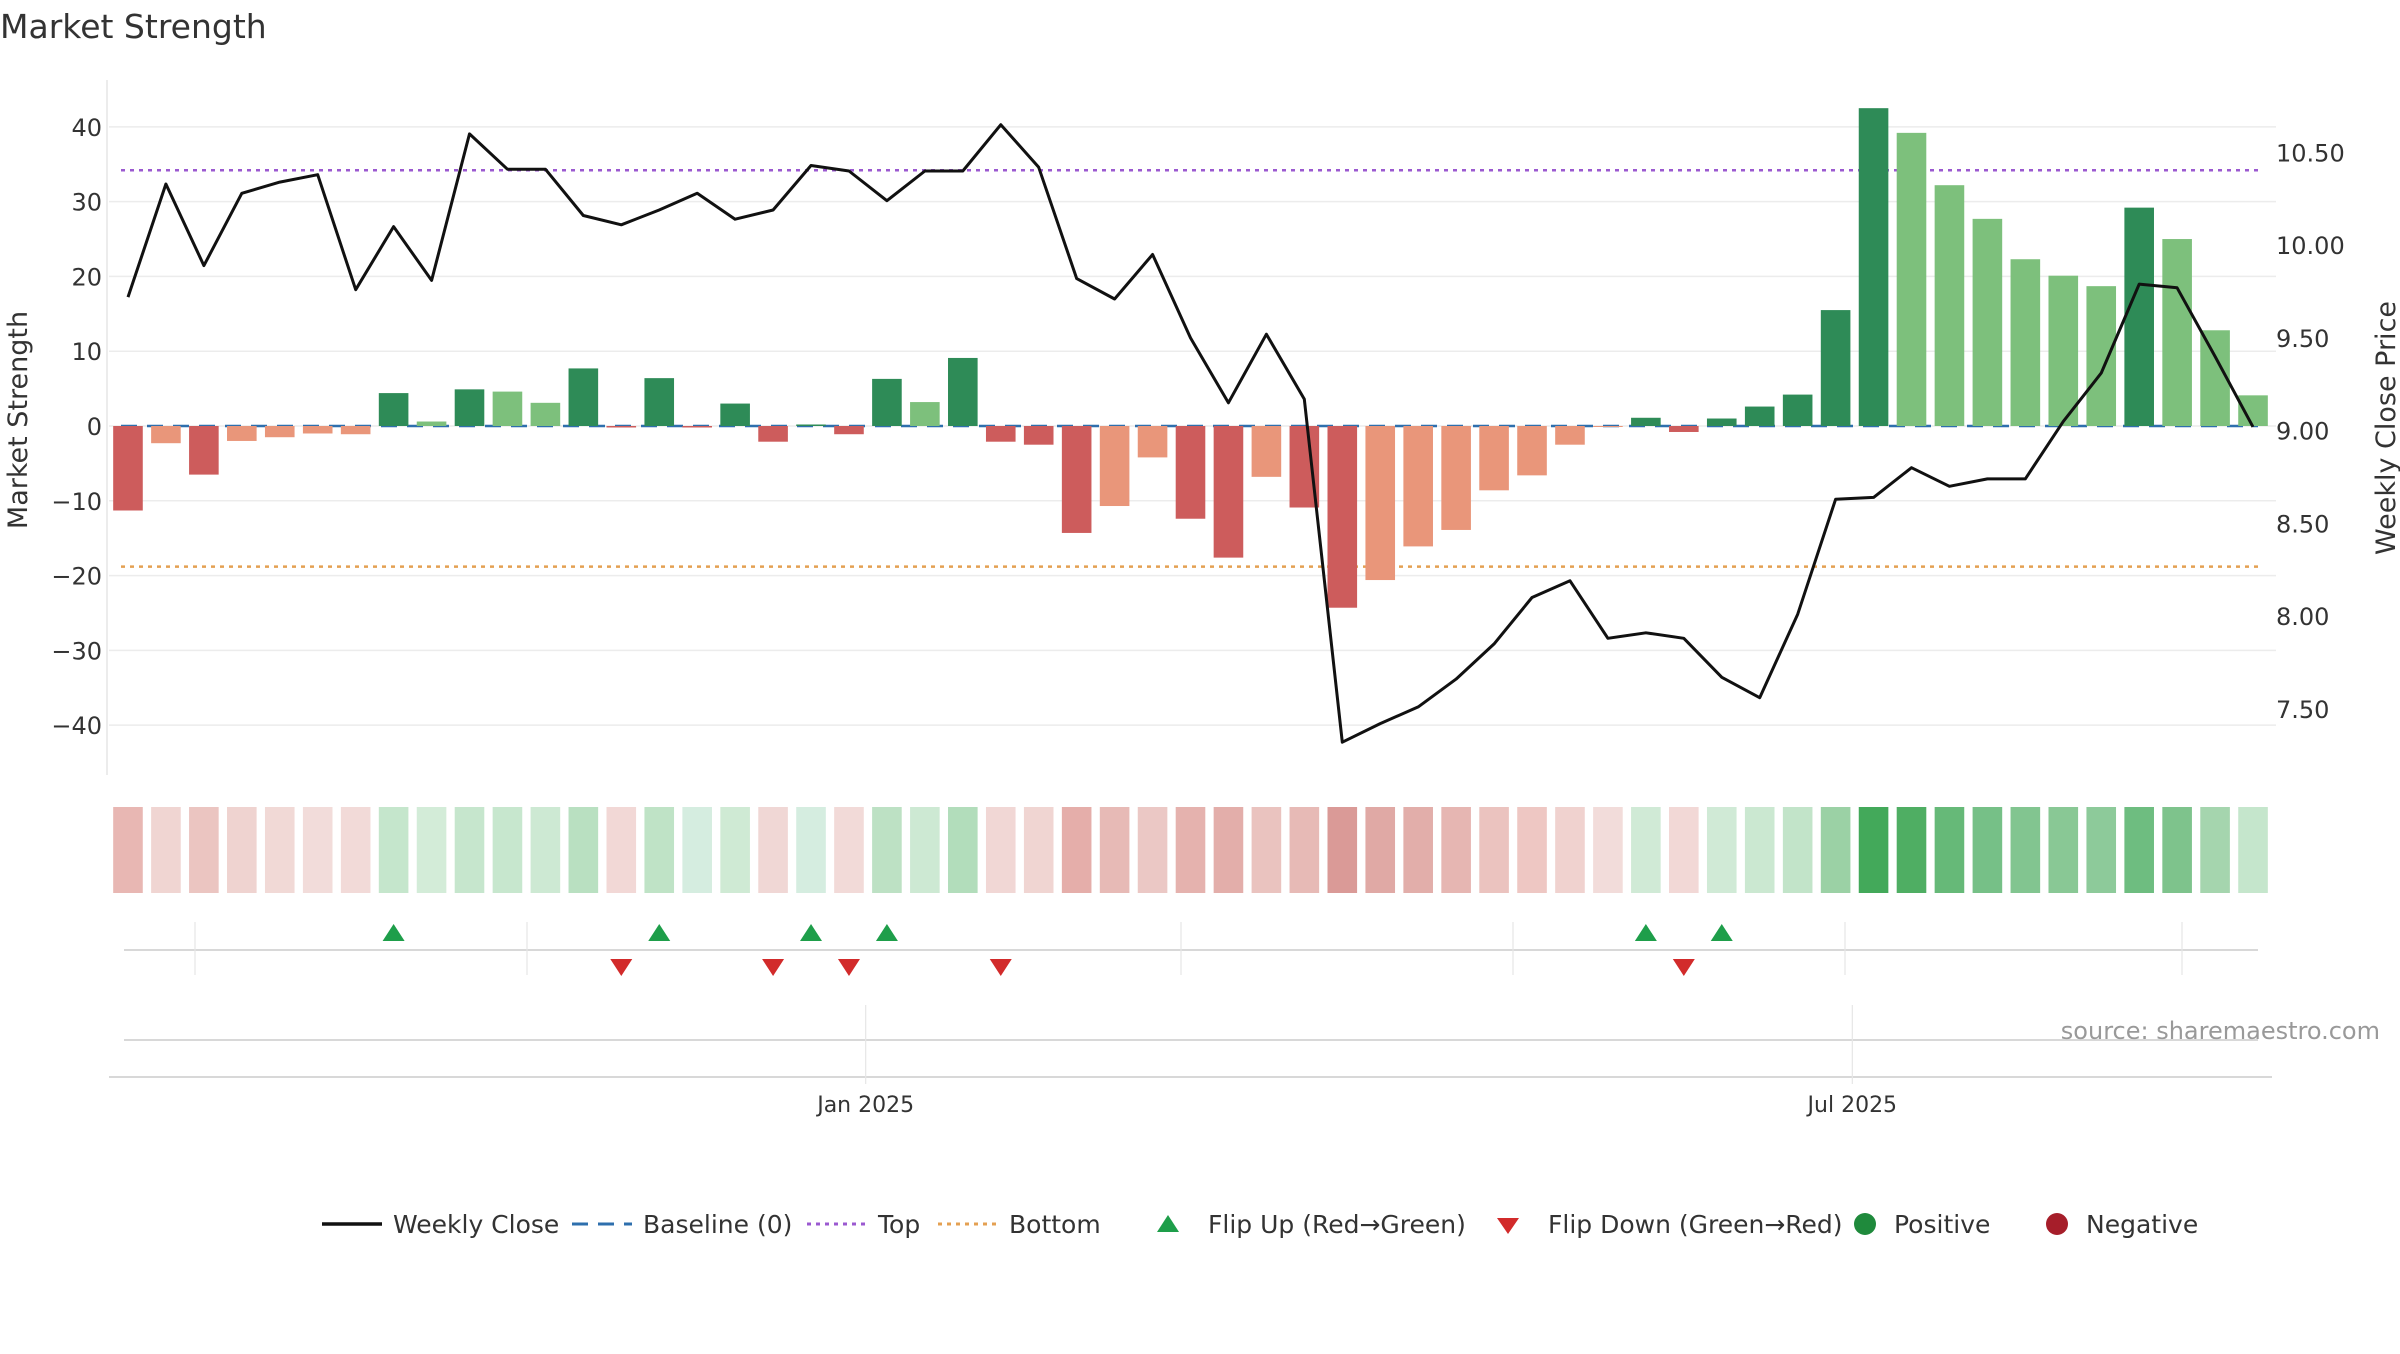  I want to click on y-tick-label: −10, so click(76, 502).